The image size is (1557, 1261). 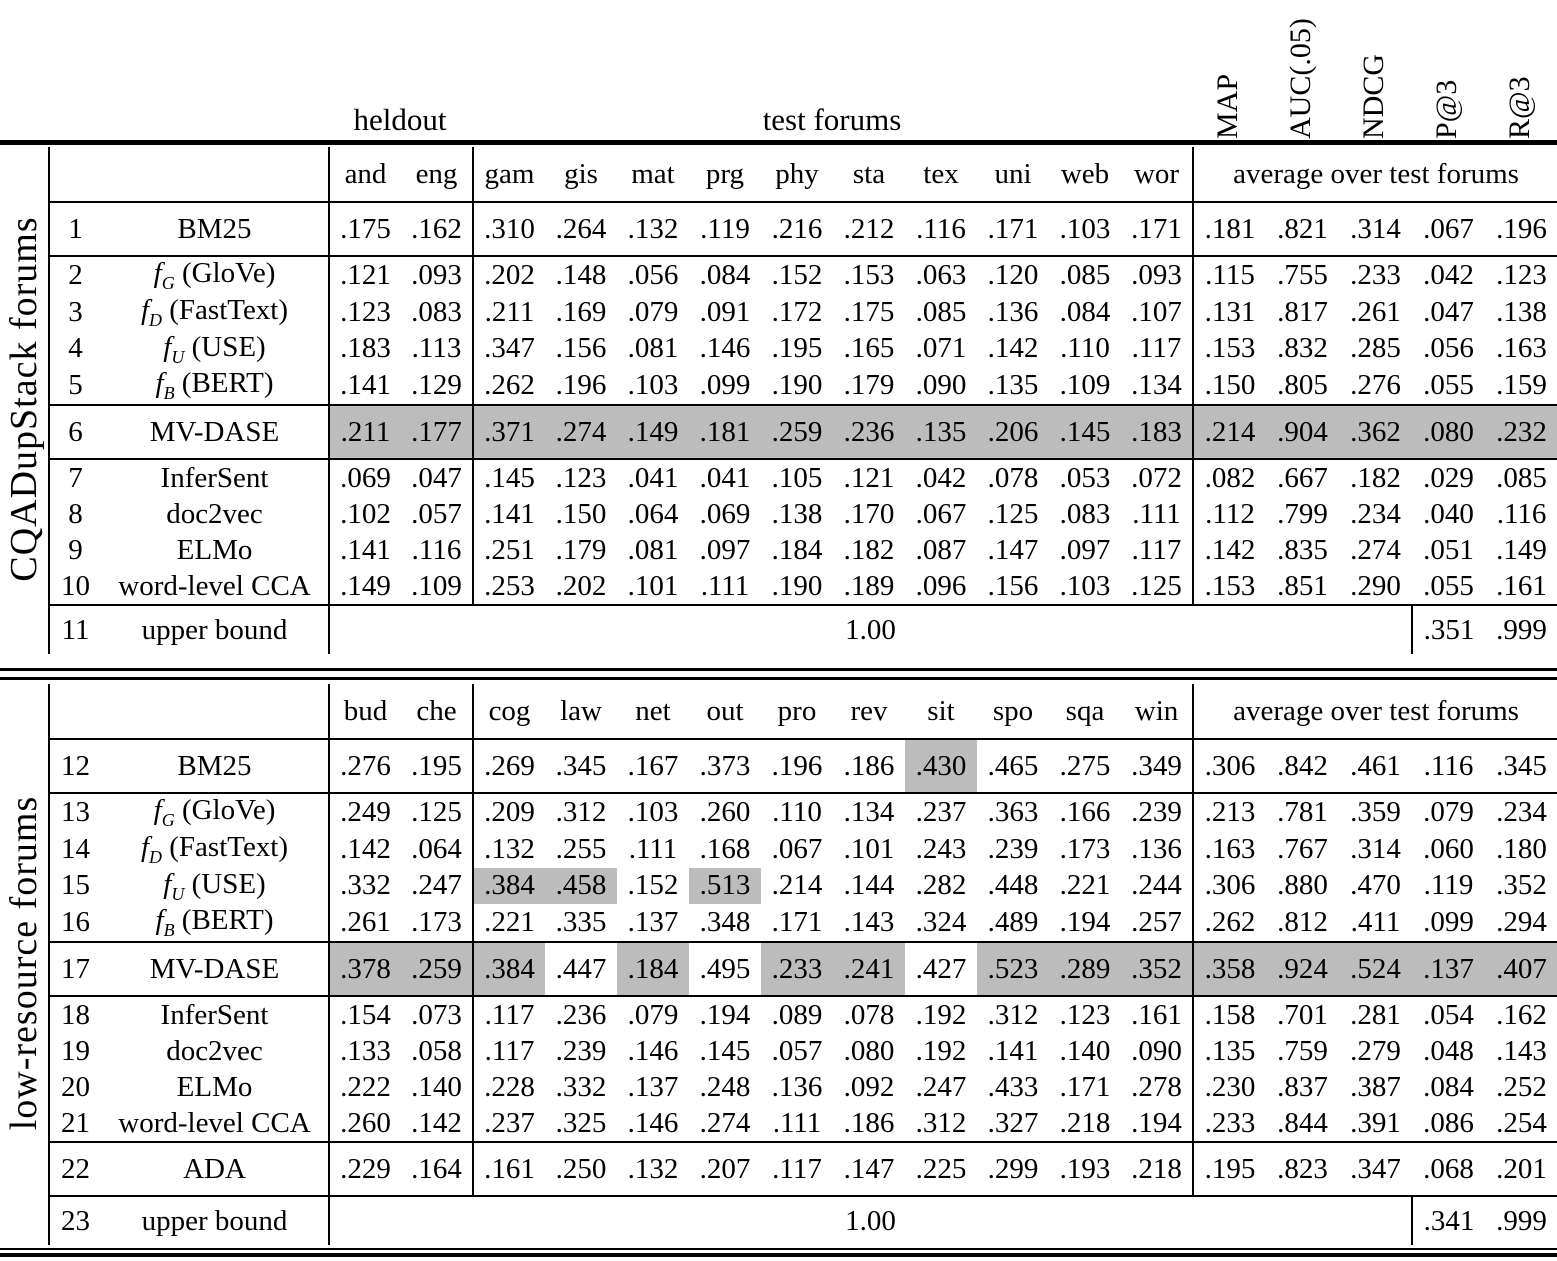 I want to click on metric-value: .209, so click(x=508, y=812).